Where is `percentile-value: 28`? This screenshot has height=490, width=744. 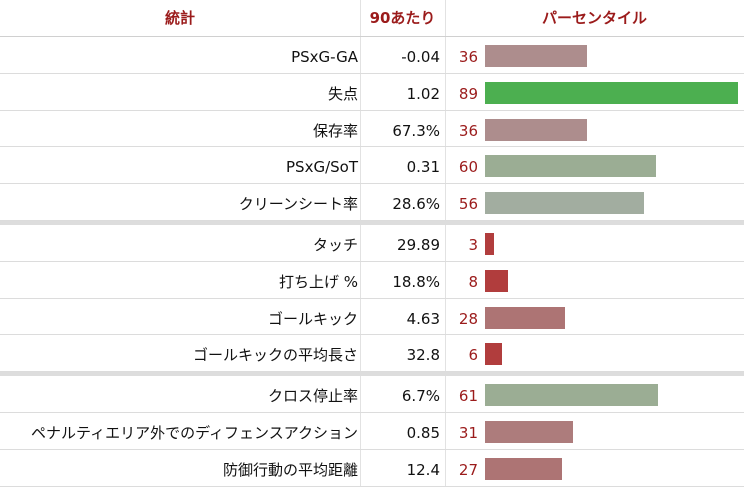 percentile-value: 28 is located at coordinates (468, 318).